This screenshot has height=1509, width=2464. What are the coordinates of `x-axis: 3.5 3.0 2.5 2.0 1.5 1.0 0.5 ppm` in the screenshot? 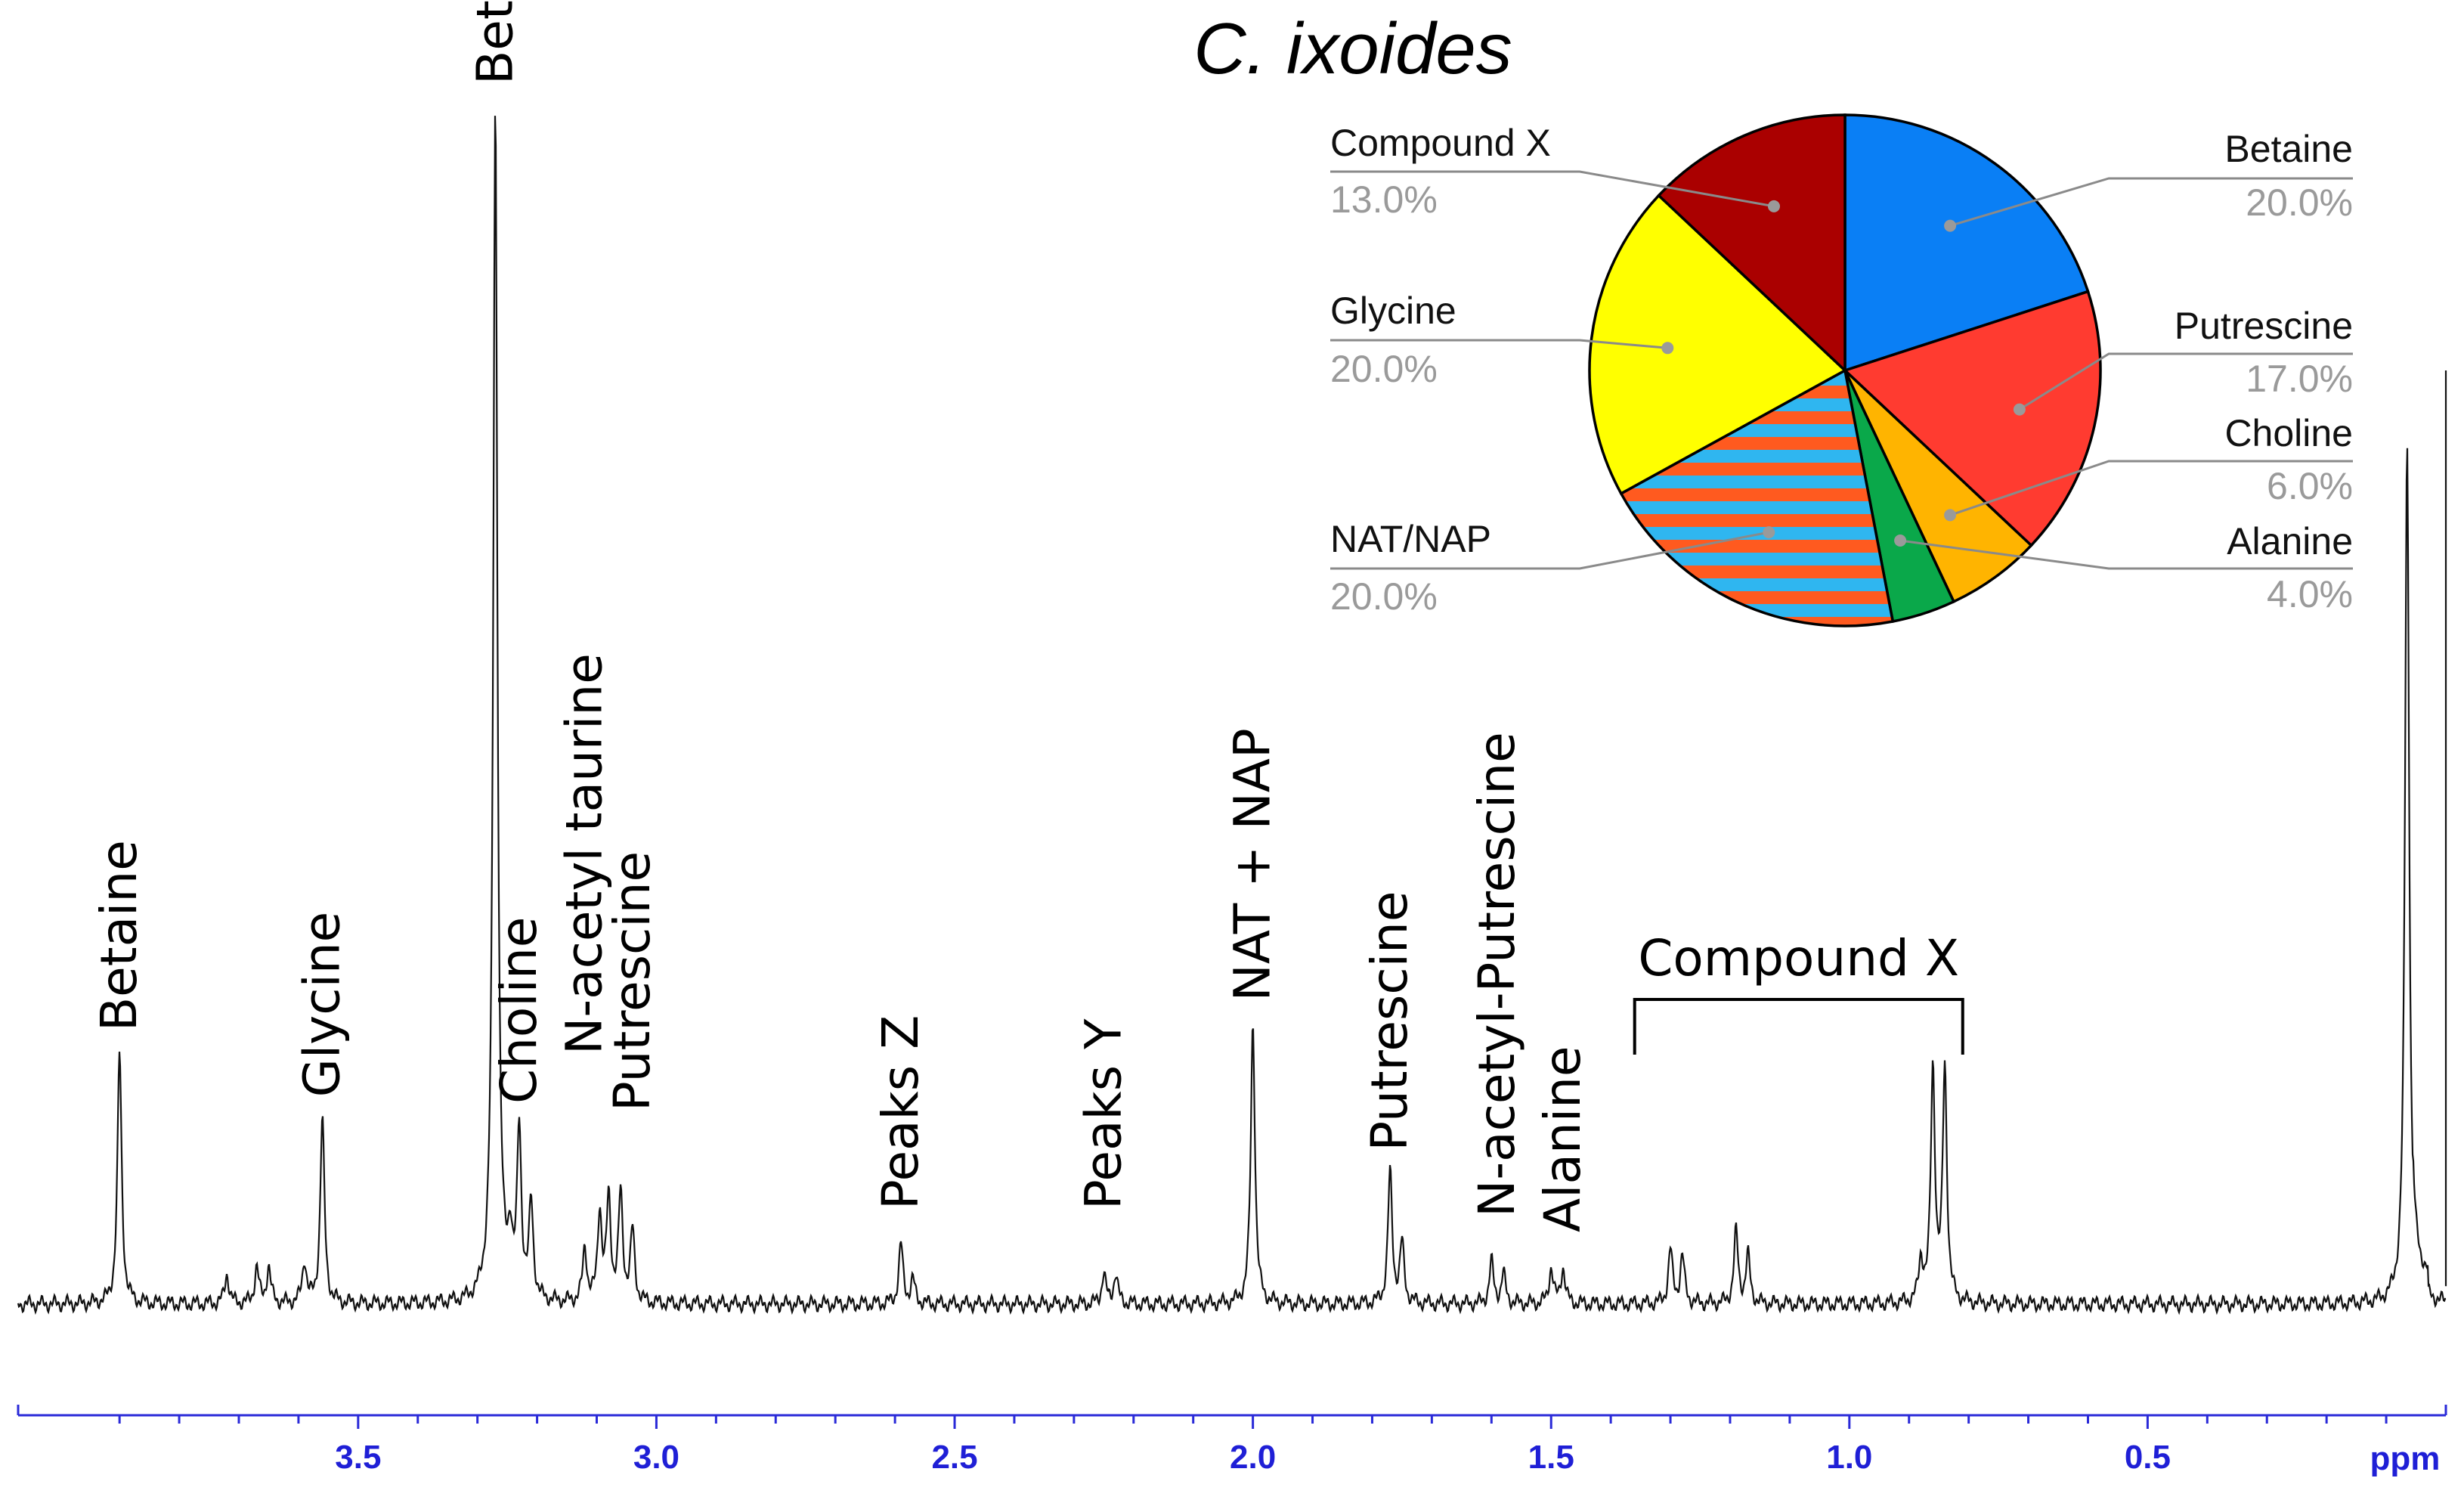 It's located at (1232, 1441).